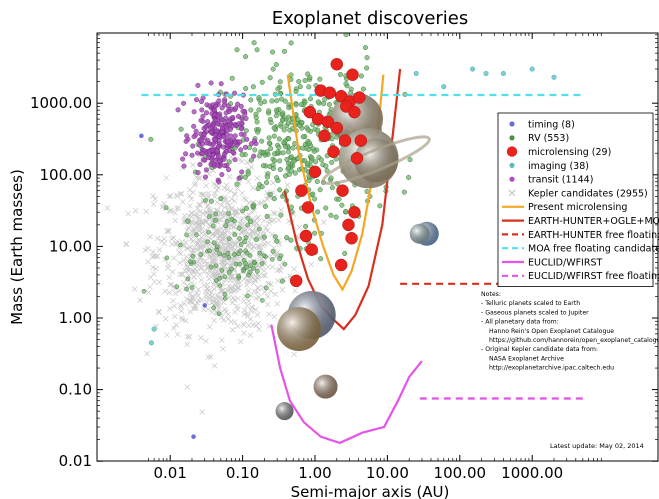  Describe the element at coordinates (578, 193) in the screenshot. I see `legend-entry: Kepler candidates (2955)` at that location.